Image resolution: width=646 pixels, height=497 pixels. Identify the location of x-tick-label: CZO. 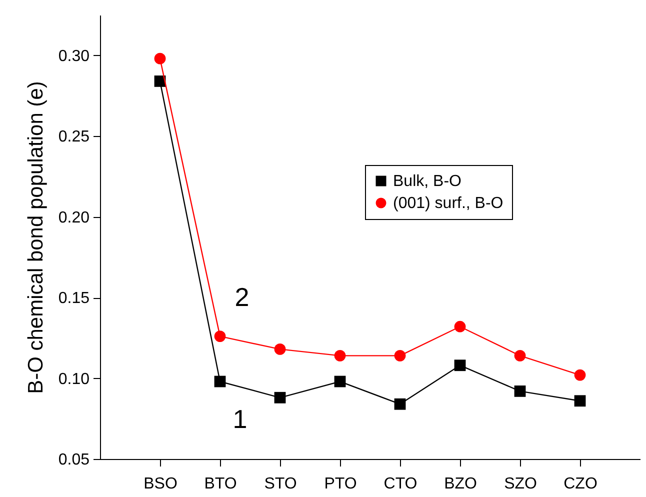
(581, 484).